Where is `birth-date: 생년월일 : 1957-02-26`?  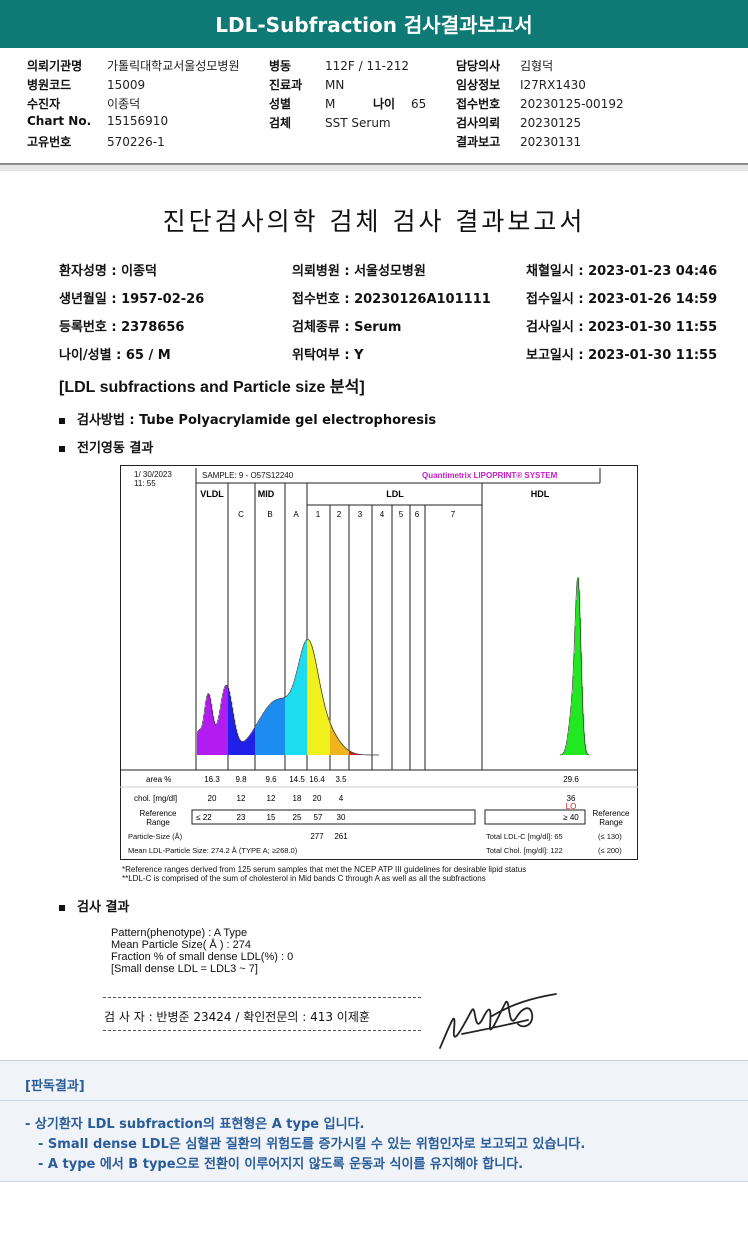
birth-date: 생년월일 : 1957-02-26 is located at coordinates (132, 299).